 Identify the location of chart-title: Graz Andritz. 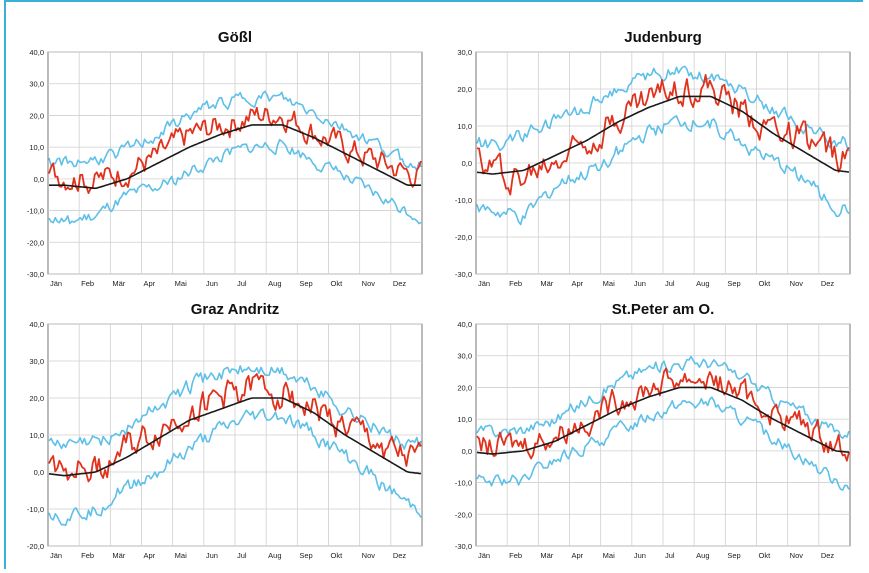
(235, 309).